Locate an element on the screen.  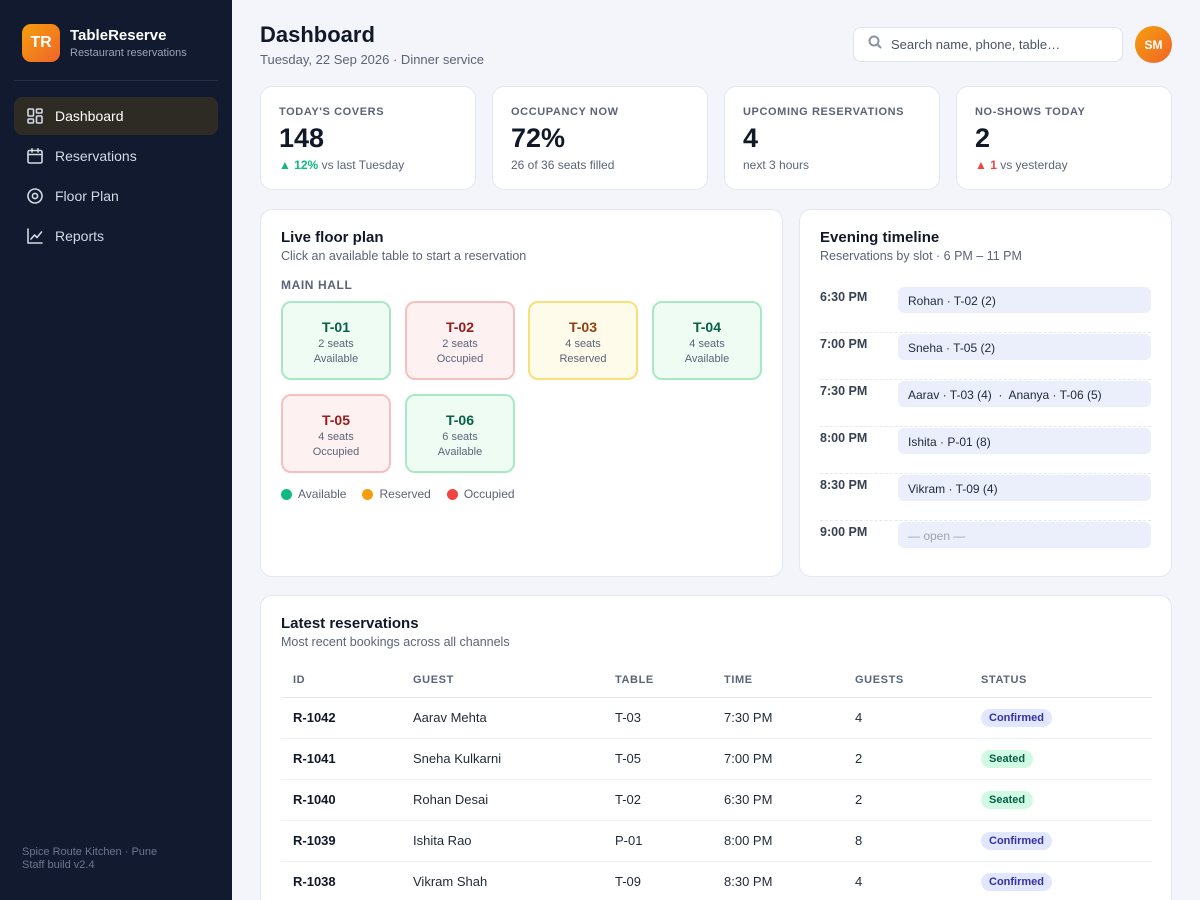
guests-cell: 4 is located at coordinates (906, 718).